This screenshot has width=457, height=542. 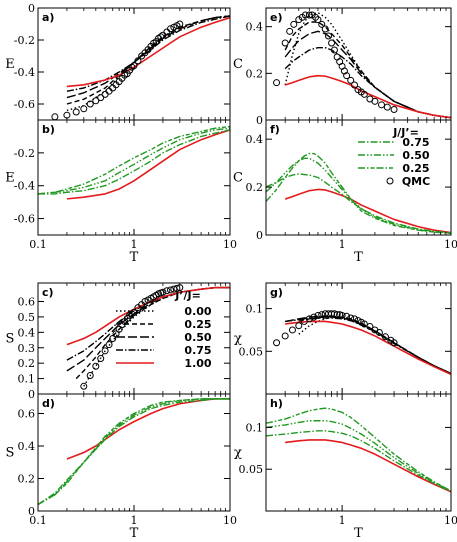 I want to click on panel-label: a), so click(x=48, y=17).